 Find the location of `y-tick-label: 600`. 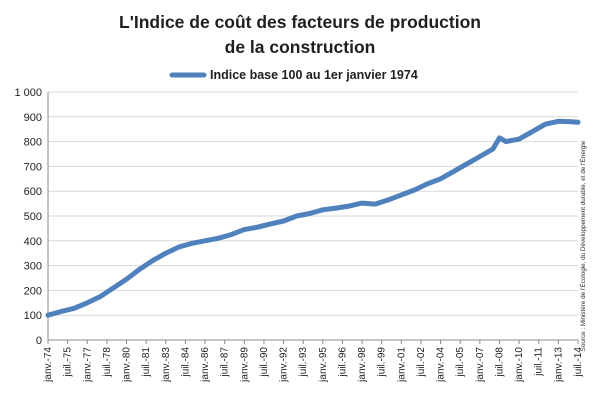

y-tick-label: 600 is located at coordinates (33, 192).